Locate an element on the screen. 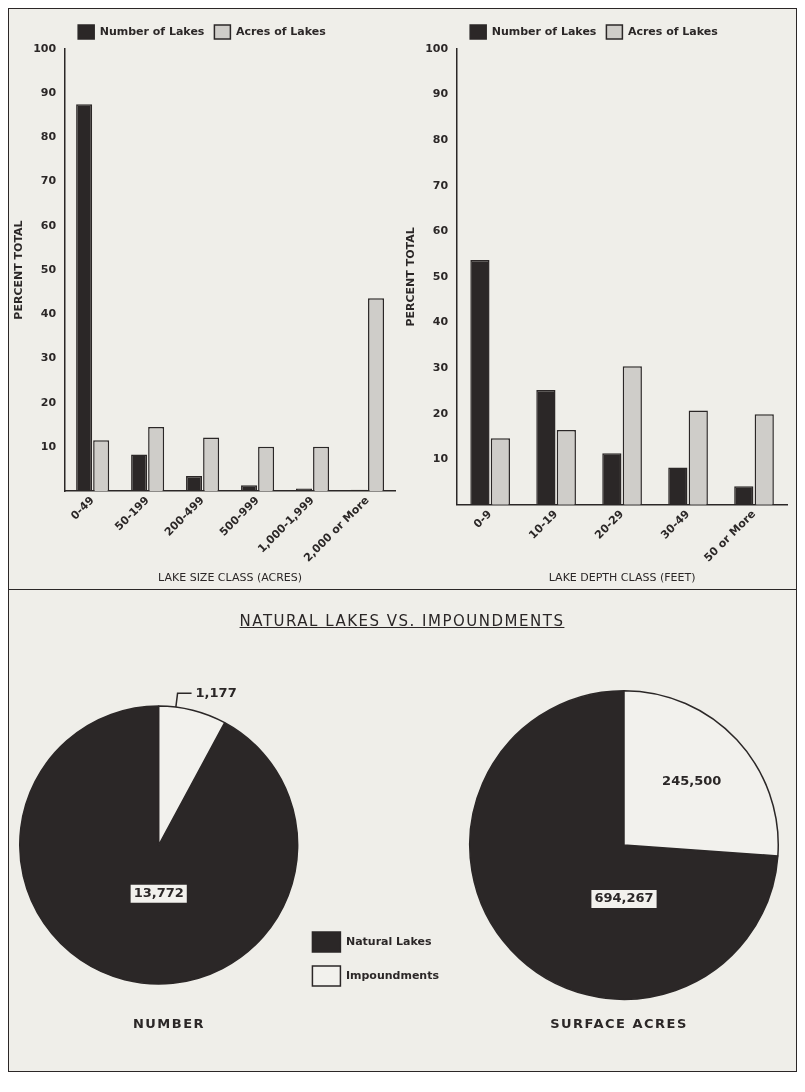 The height and width of the screenshot is (1092, 805). text: NUMBER is located at coordinates (169, 1023).